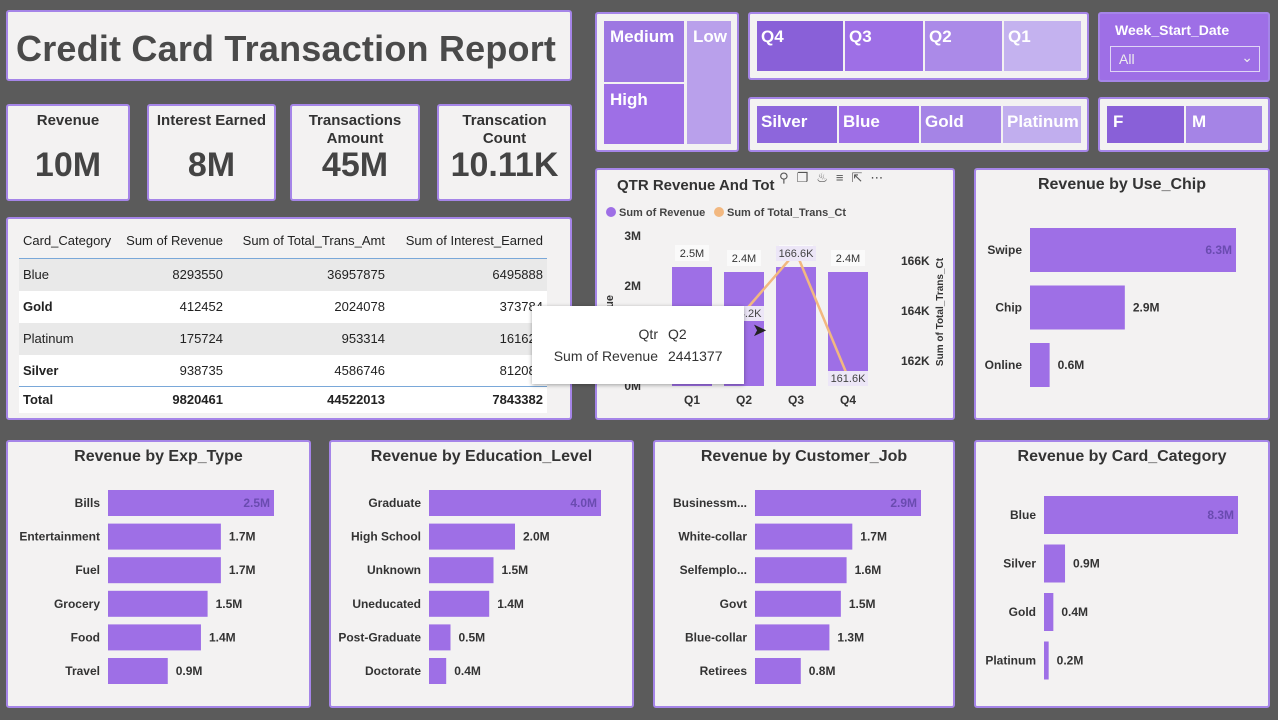 This screenshot has width=1278, height=720. What do you see at coordinates (662, 213) in the screenshot?
I see `legend-label: Sum of Revenue` at bounding box center [662, 213].